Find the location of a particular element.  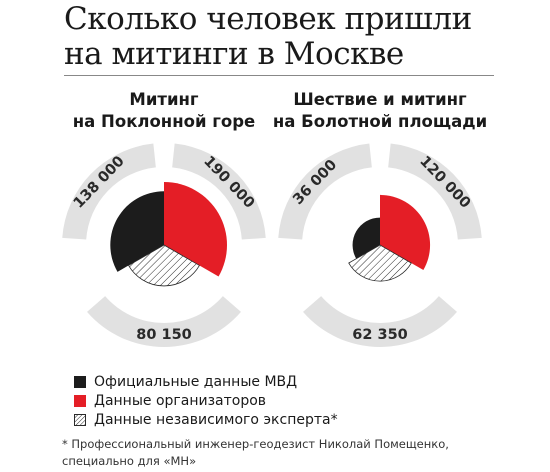

title-line-2: на митинги в Москве is located at coordinates (234, 54).